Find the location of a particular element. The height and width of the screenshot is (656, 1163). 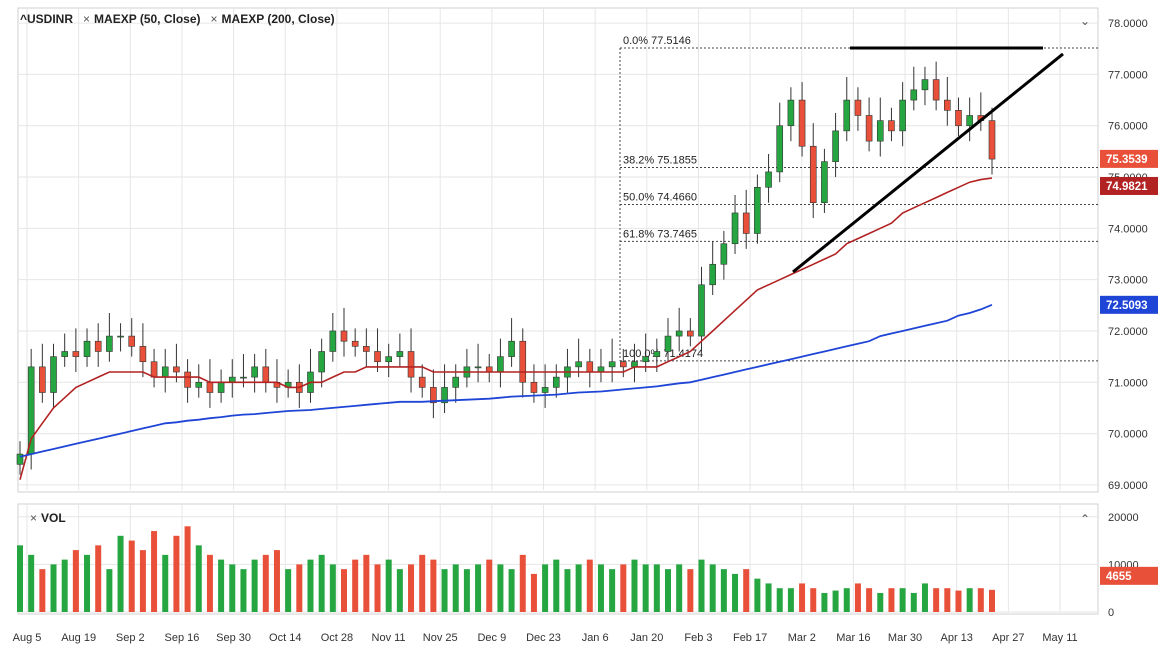

collapse-price-pane-chevron-down-icon: ⌄ is located at coordinates (1085, 21).